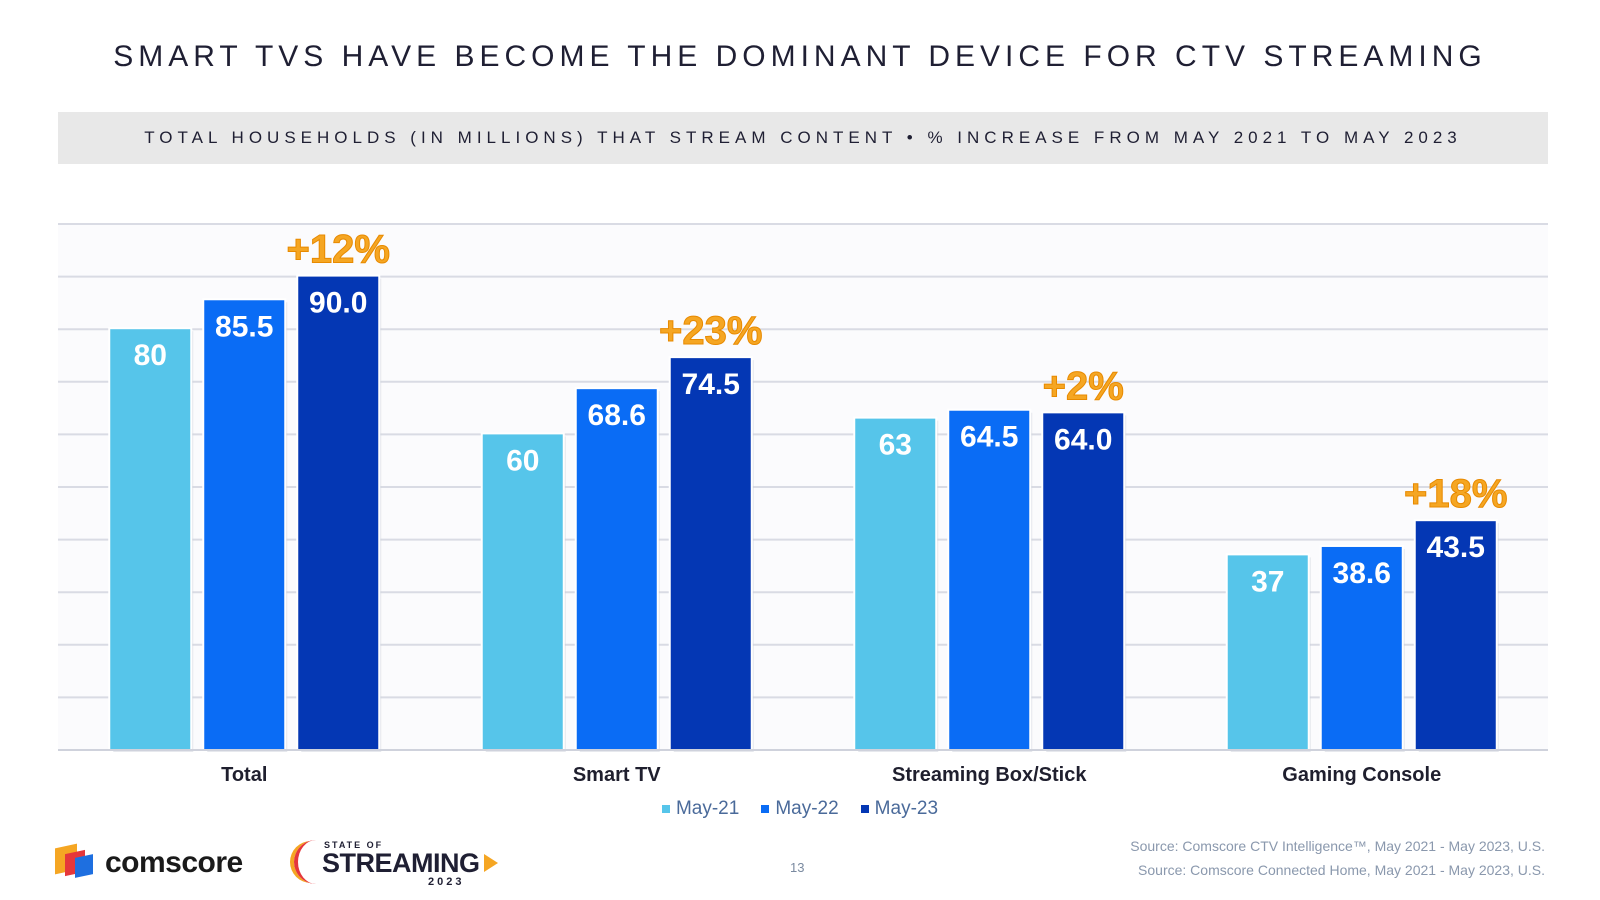 The width and height of the screenshot is (1600, 900). What do you see at coordinates (617, 775) in the screenshot?
I see `category-label: Smart TV` at bounding box center [617, 775].